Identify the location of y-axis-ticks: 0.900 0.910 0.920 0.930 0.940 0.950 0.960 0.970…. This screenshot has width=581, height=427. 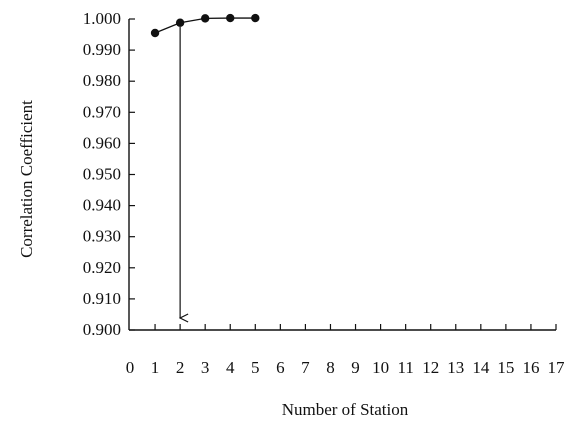
(109, 174).